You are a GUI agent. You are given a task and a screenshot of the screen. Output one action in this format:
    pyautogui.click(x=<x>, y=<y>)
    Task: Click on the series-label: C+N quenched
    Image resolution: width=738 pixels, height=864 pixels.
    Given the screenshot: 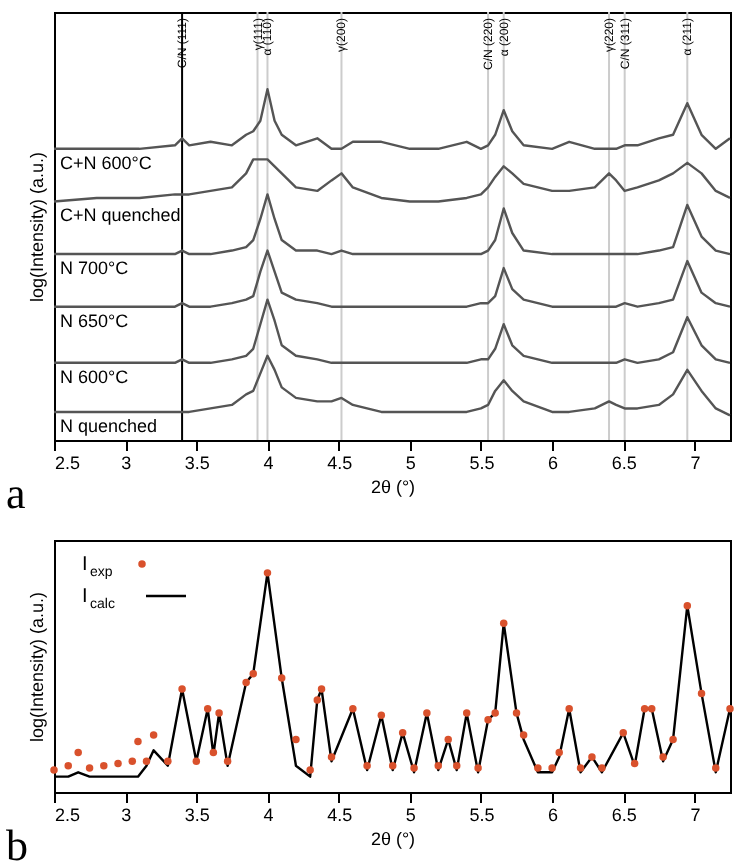 What is the action you would take?
    pyautogui.click(x=120, y=215)
    